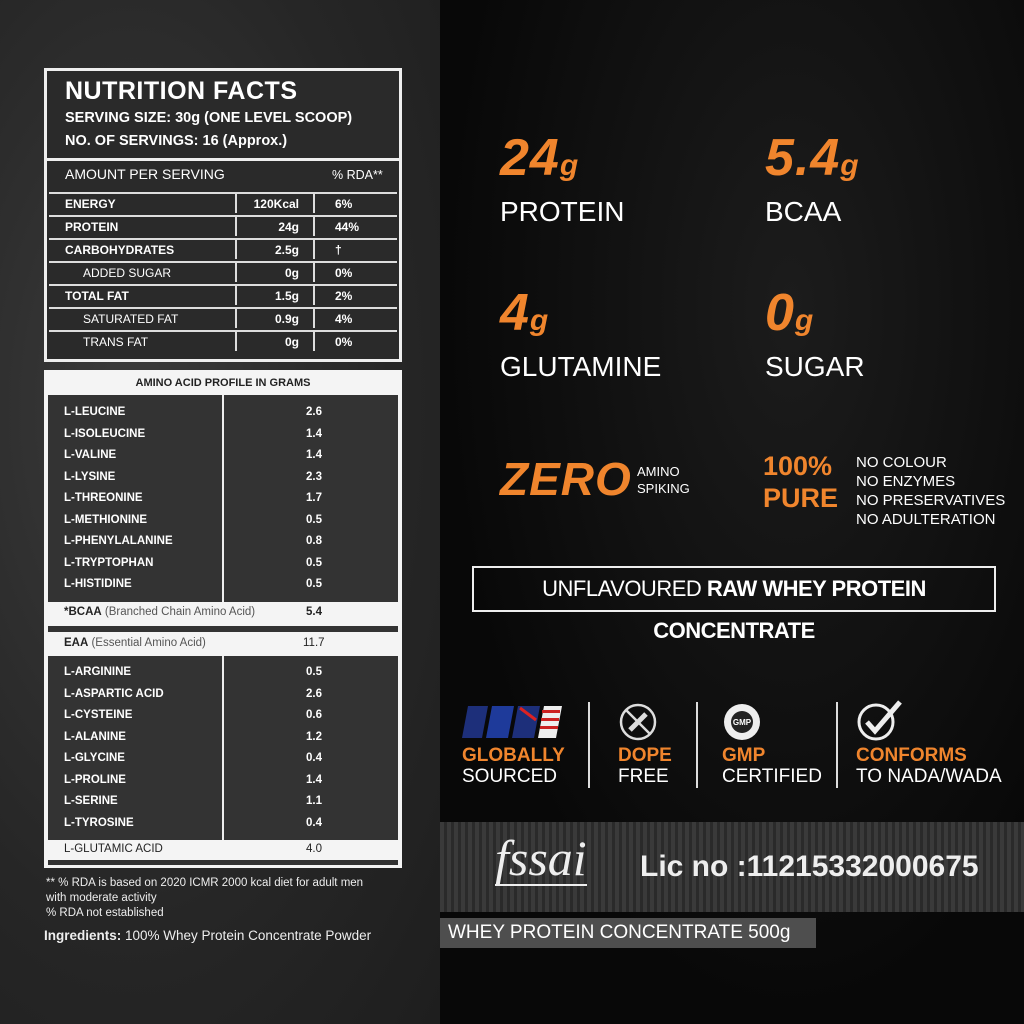 This screenshot has height=1024, width=1024. I want to click on badge-label: CONFORMS TO NADA/WADA, so click(929, 766).